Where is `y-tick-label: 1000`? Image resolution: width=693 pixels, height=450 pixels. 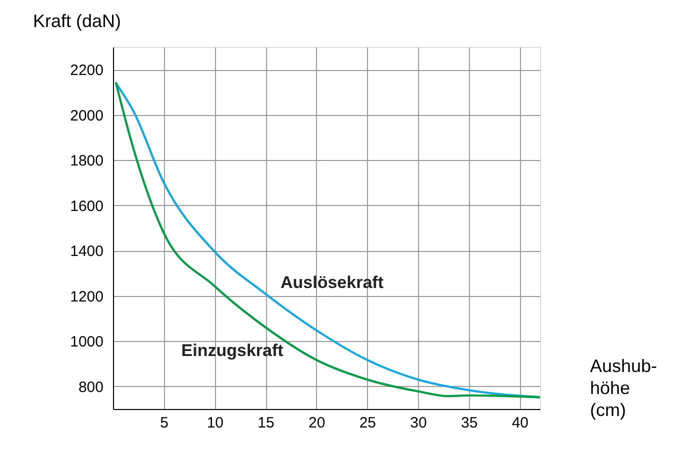 y-tick-label: 1000 is located at coordinates (87, 342).